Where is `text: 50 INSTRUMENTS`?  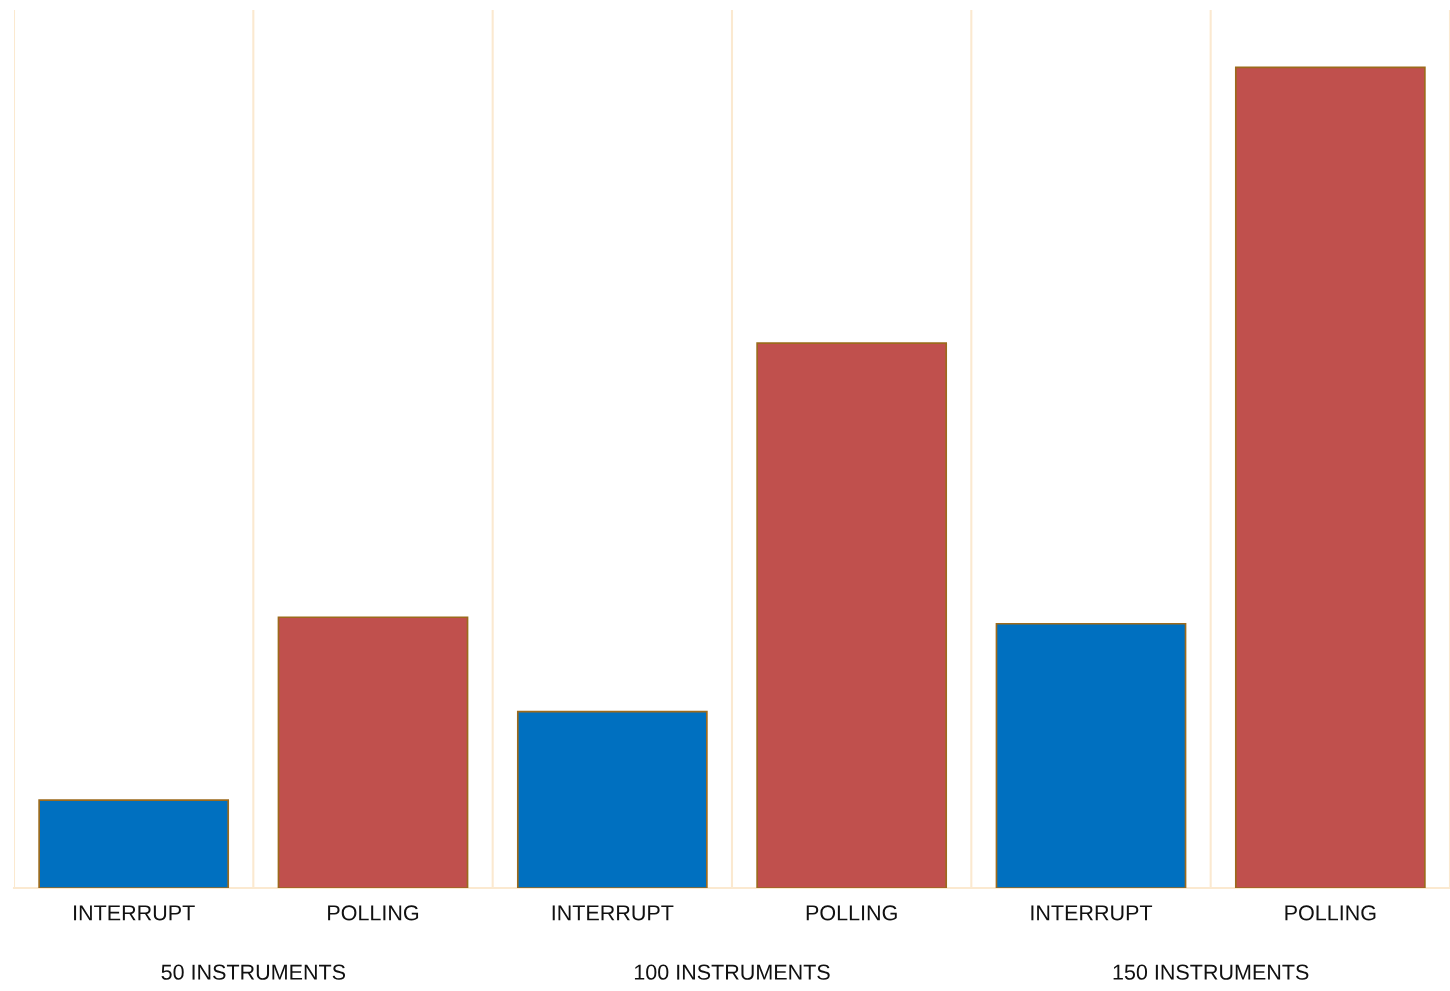 text: 50 INSTRUMENTS is located at coordinates (253, 972).